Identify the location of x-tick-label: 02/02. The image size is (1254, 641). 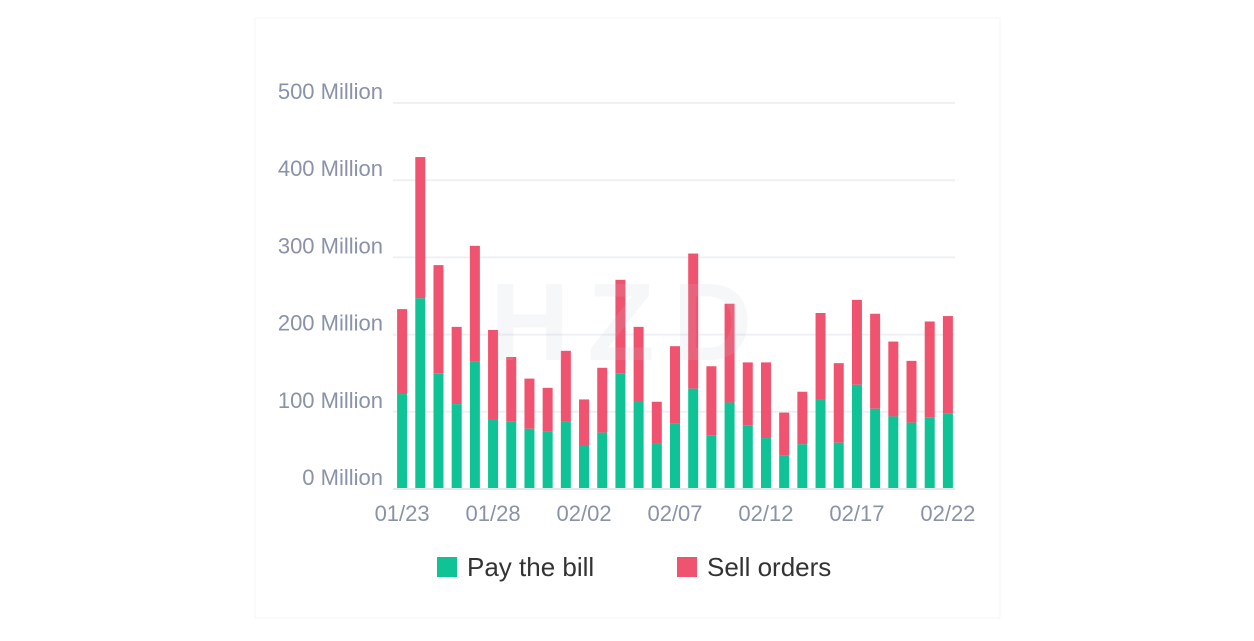
(584, 513).